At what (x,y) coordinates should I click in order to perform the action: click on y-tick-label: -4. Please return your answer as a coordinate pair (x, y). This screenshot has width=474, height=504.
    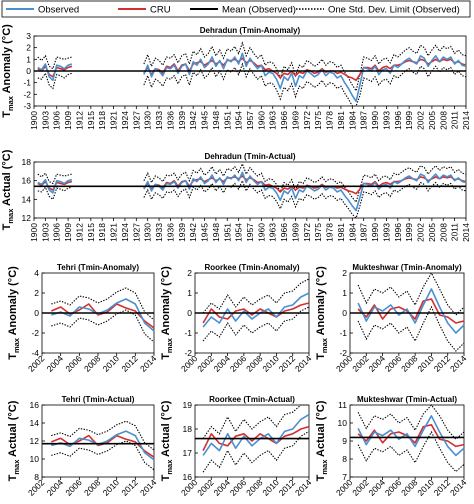
    Looking at the image, I should click on (35, 353).